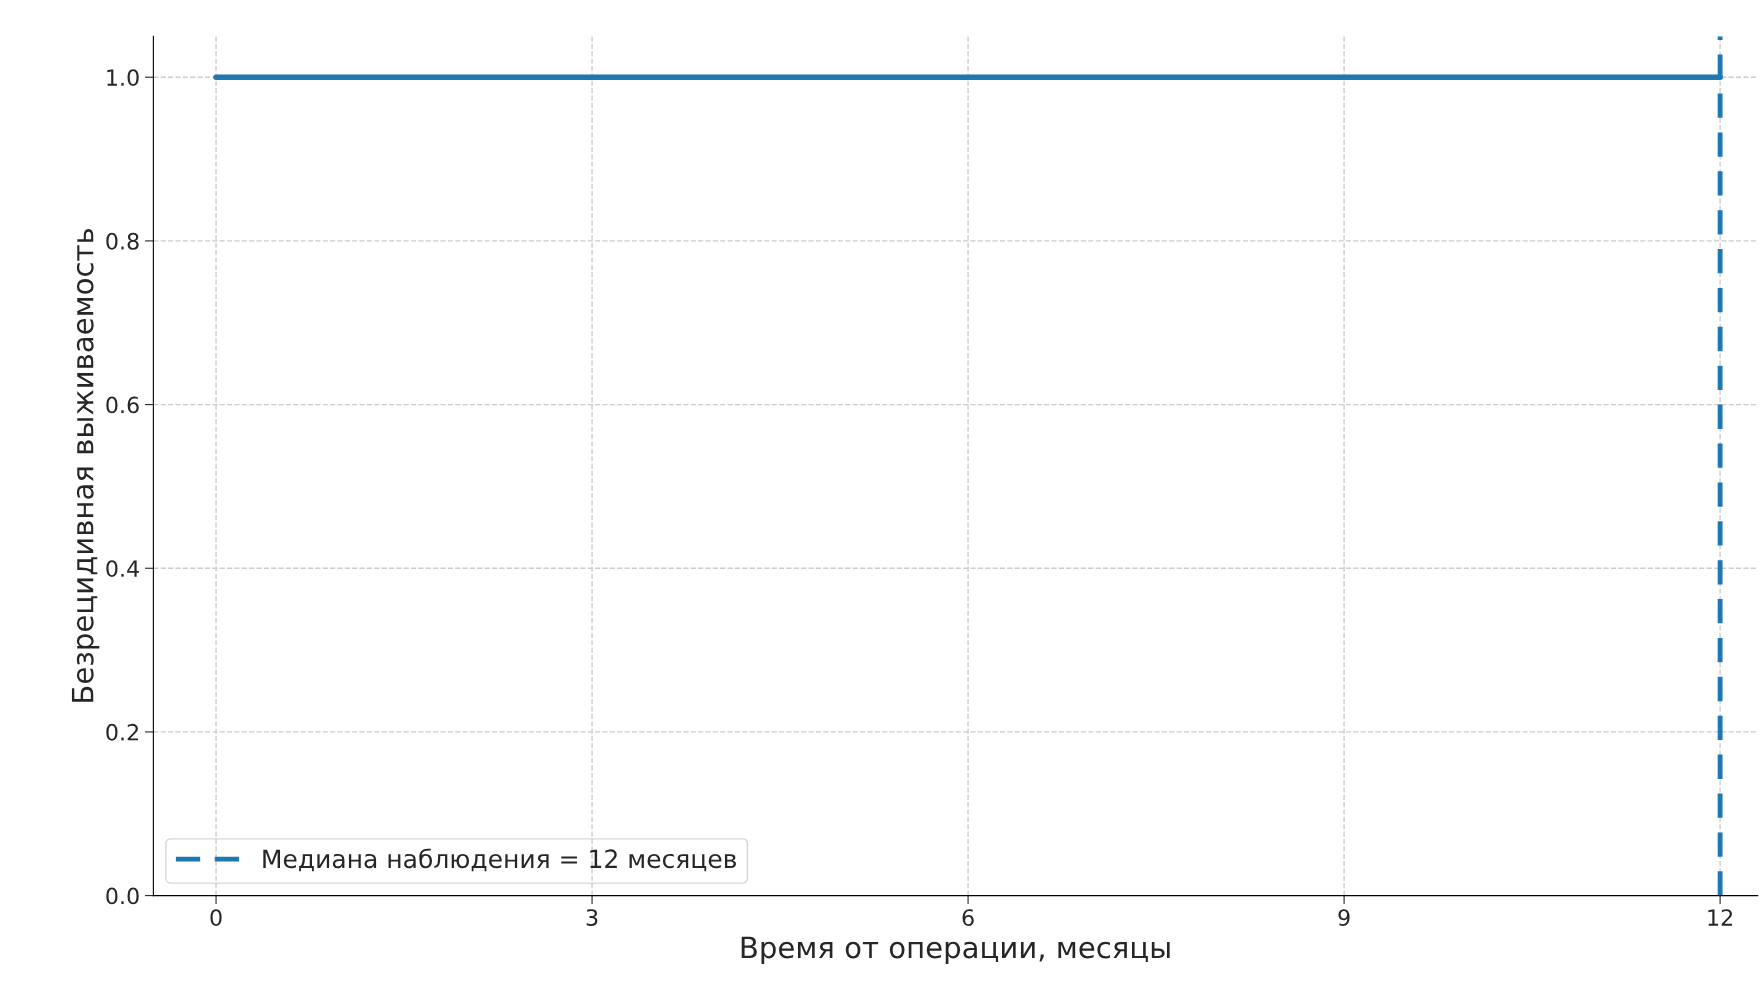 This screenshot has width=1763, height=982. I want to click on y-tick-label: 0.0, so click(122, 896).